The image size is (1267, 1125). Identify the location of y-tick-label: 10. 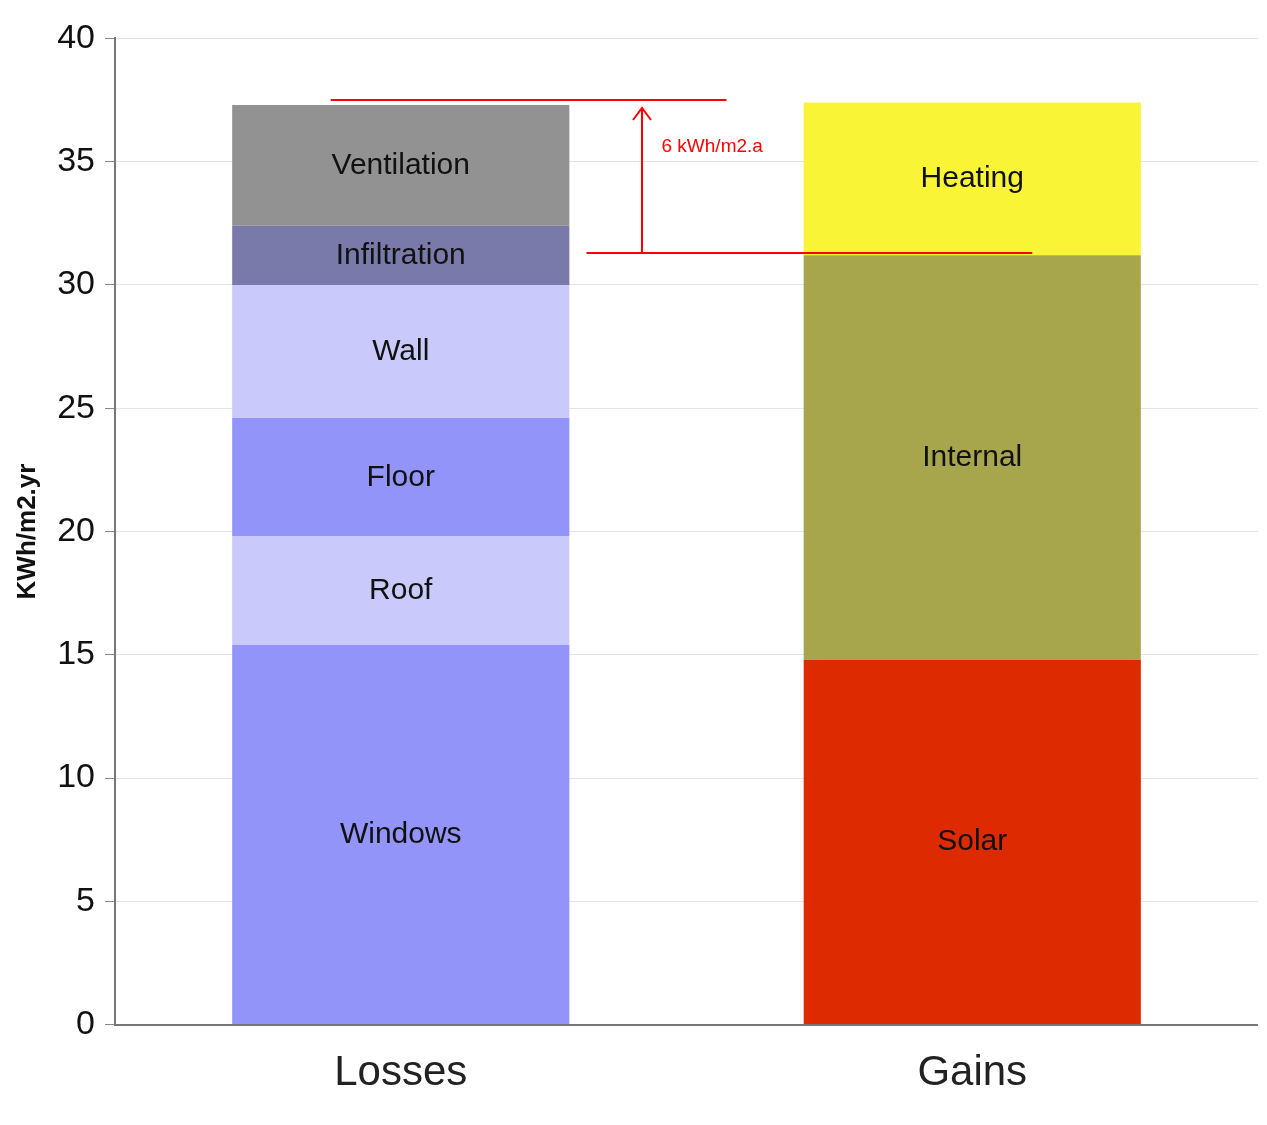
(76, 775).